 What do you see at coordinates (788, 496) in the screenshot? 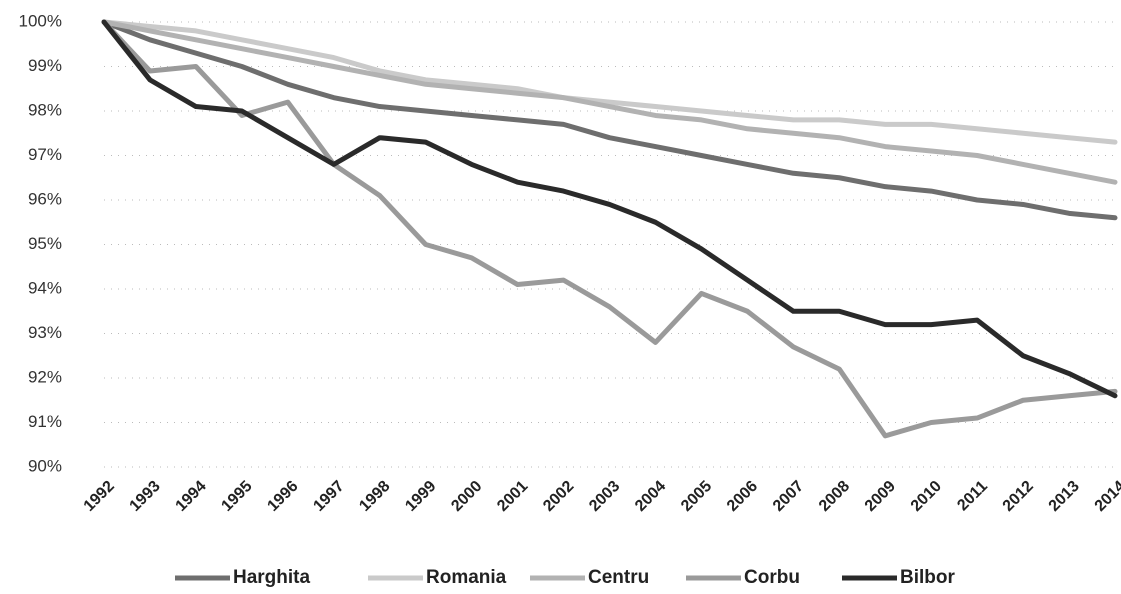
I see `x-tick-label: 2007` at bounding box center [788, 496].